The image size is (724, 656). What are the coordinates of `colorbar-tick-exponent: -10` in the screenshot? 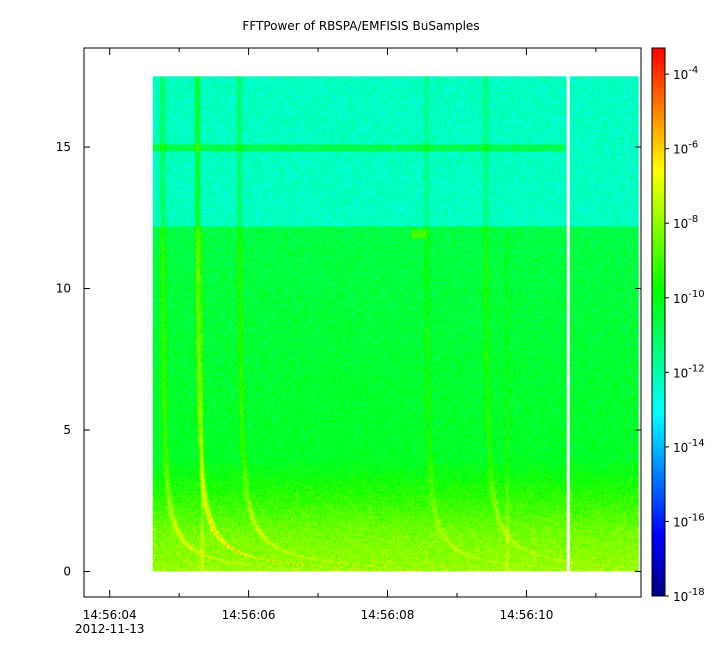 It's located at (696, 294).